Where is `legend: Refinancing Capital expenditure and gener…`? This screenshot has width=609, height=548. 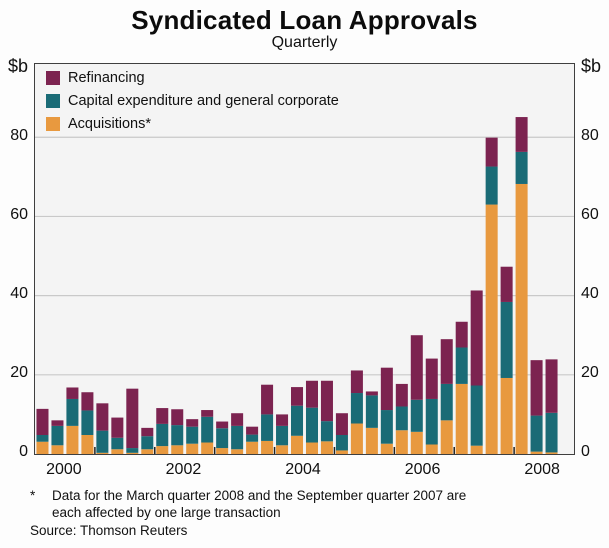
legend: Refinancing Capital expenditure and gener… is located at coordinates (192, 104).